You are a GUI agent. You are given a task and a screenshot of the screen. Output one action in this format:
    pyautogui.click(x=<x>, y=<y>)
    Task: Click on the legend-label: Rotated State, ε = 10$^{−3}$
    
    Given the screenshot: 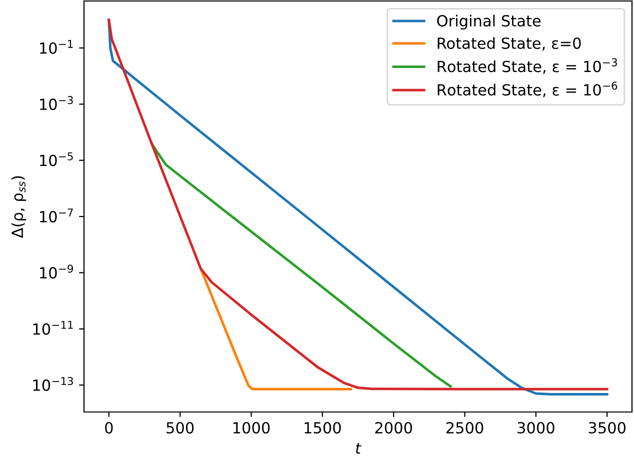 What is the action you would take?
    pyautogui.click(x=527, y=66)
    